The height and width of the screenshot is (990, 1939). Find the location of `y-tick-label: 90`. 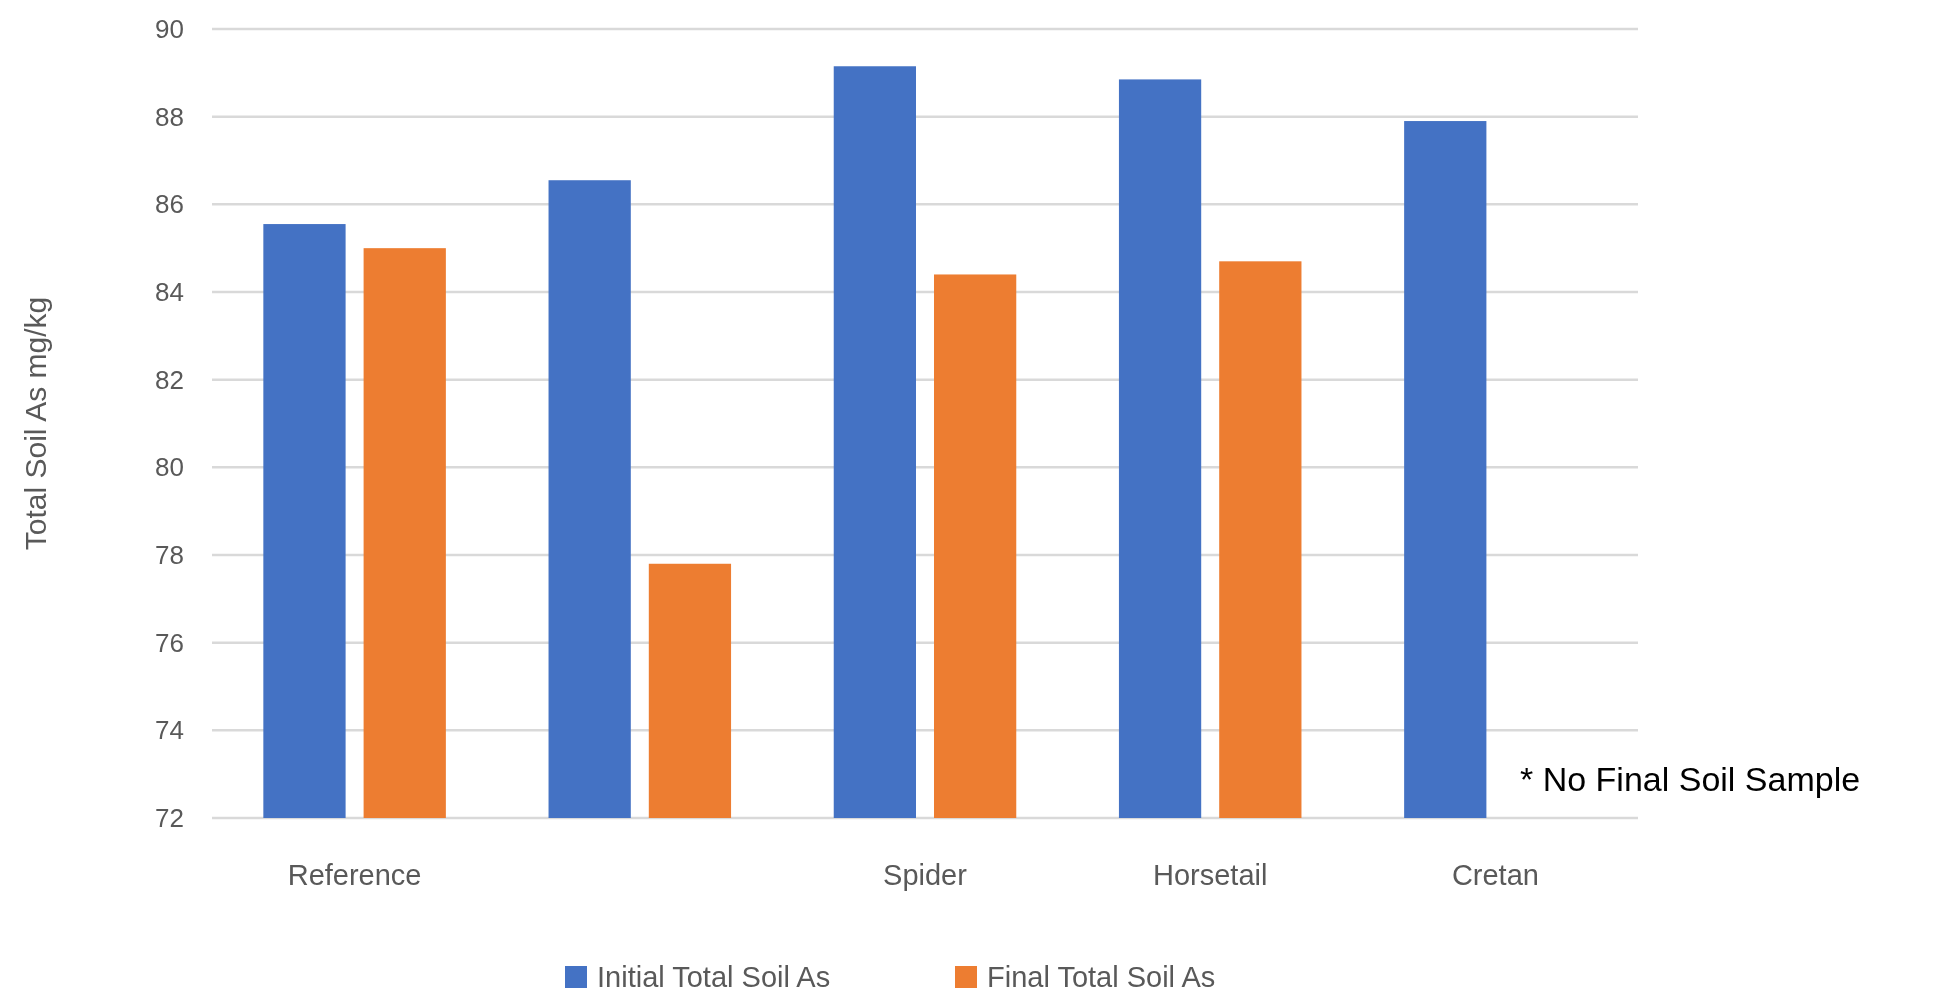

y-tick-label: 90 is located at coordinates (169, 29).